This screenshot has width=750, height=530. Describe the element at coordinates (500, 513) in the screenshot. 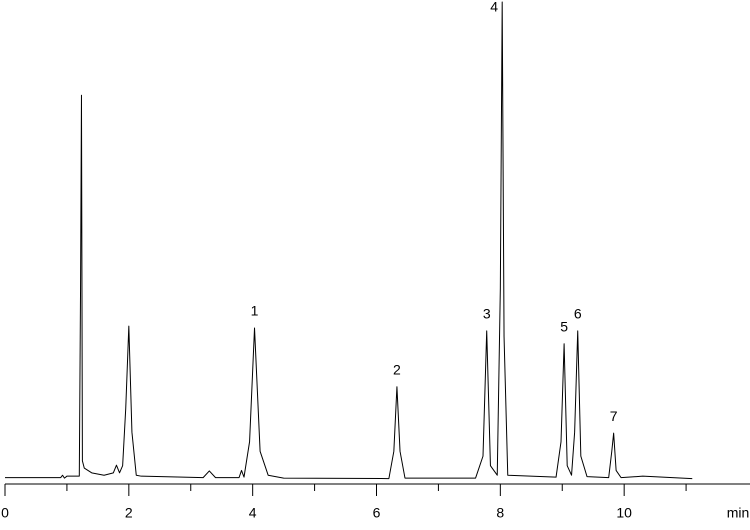

I see `x-tick-label: 8` at that location.